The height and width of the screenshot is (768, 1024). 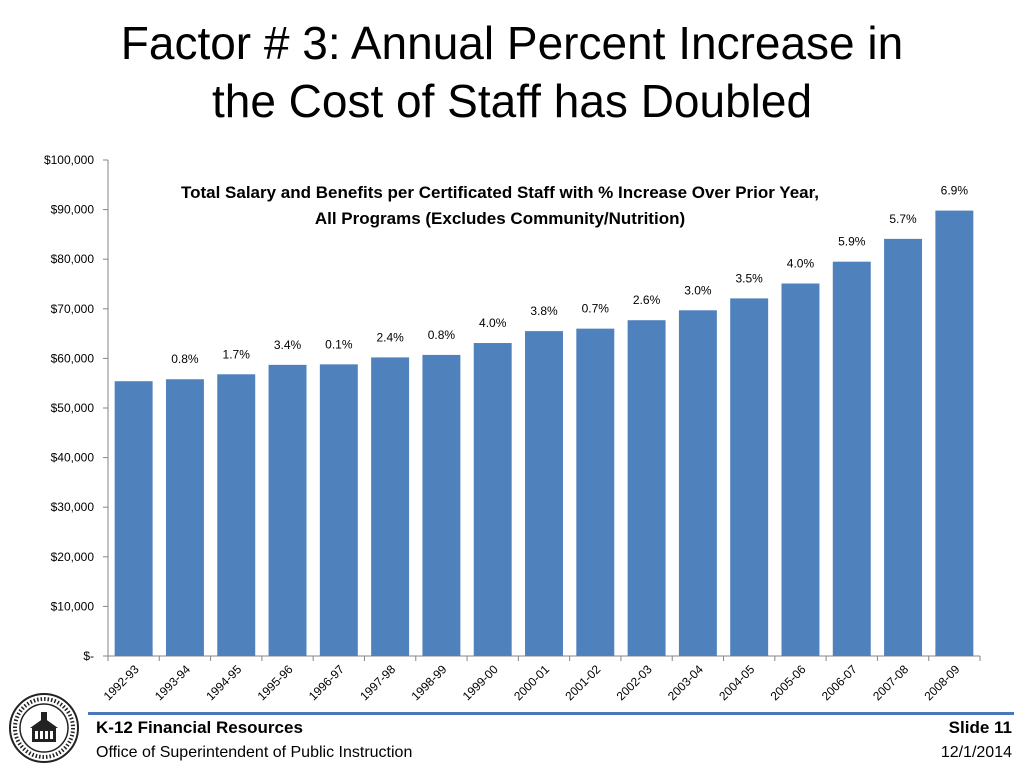 What do you see at coordinates (736, 682) in the screenshot?
I see `x-tick-label: 2004-05` at bounding box center [736, 682].